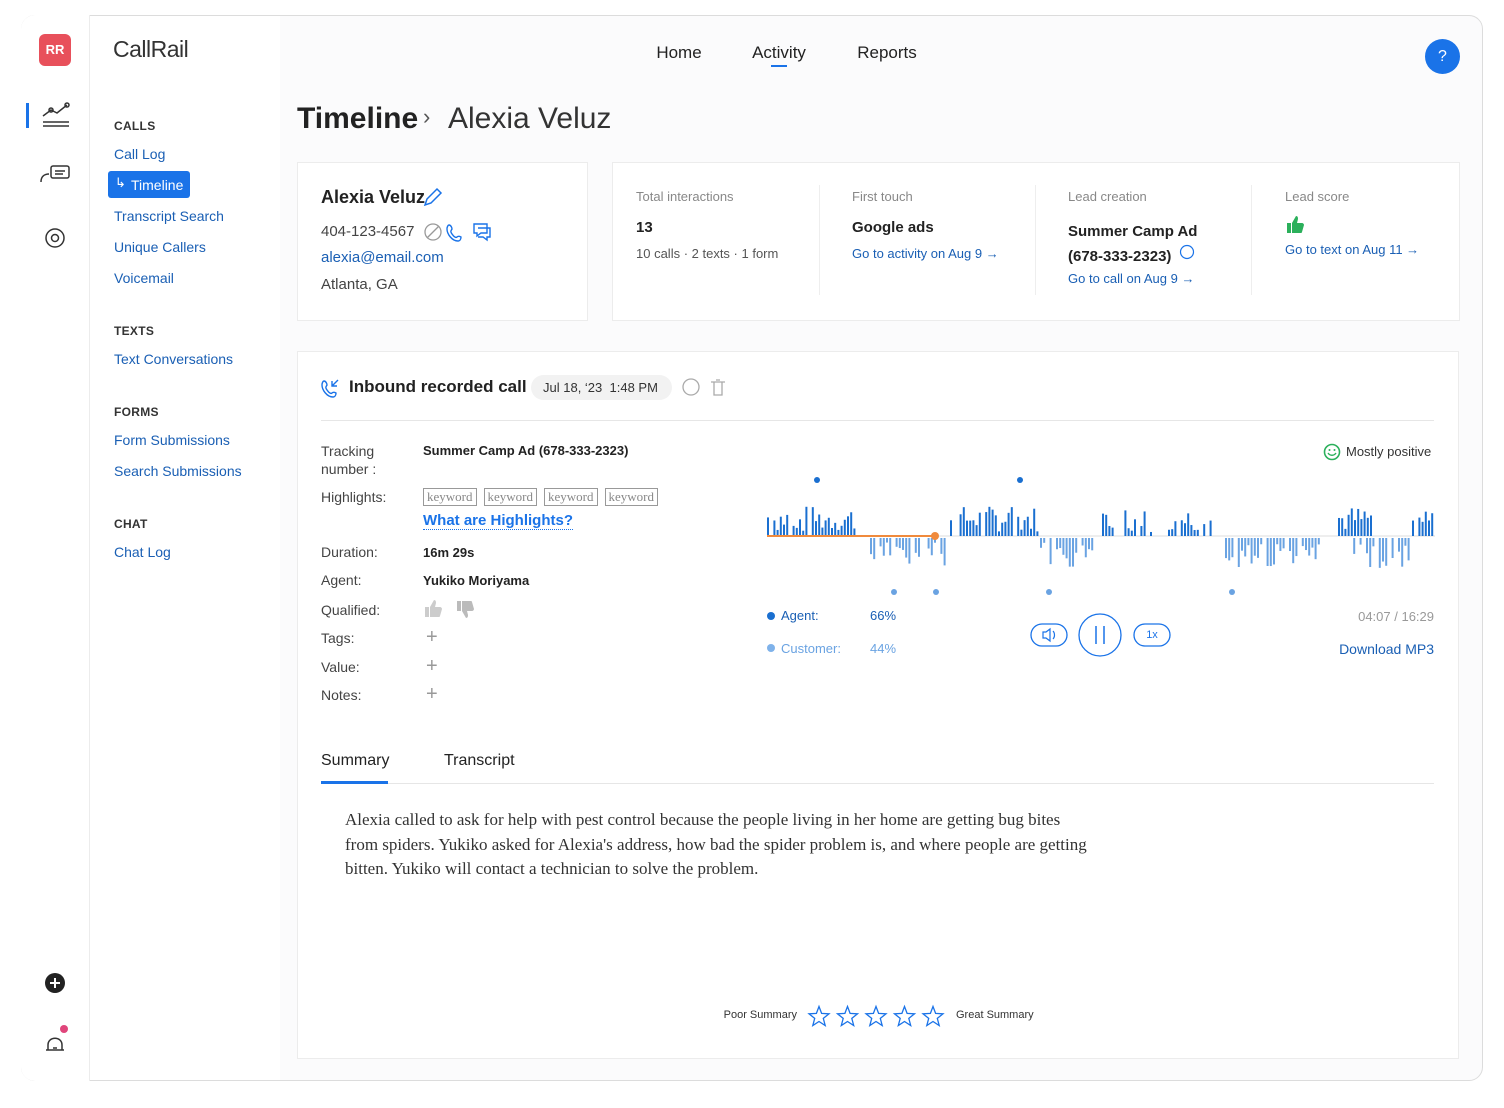 This screenshot has height=1108, width=1504. What do you see at coordinates (355, 760) in the screenshot?
I see `tab: Summary` at bounding box center [355, 760].